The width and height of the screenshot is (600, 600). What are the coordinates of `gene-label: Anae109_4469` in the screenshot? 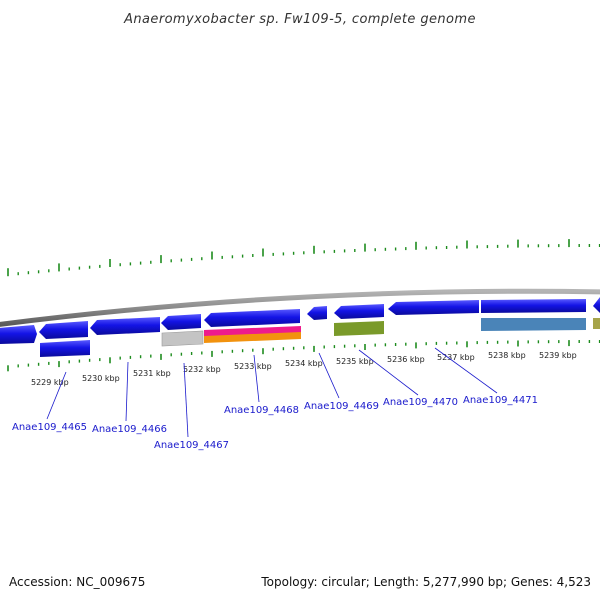 It's located at (341, 406).